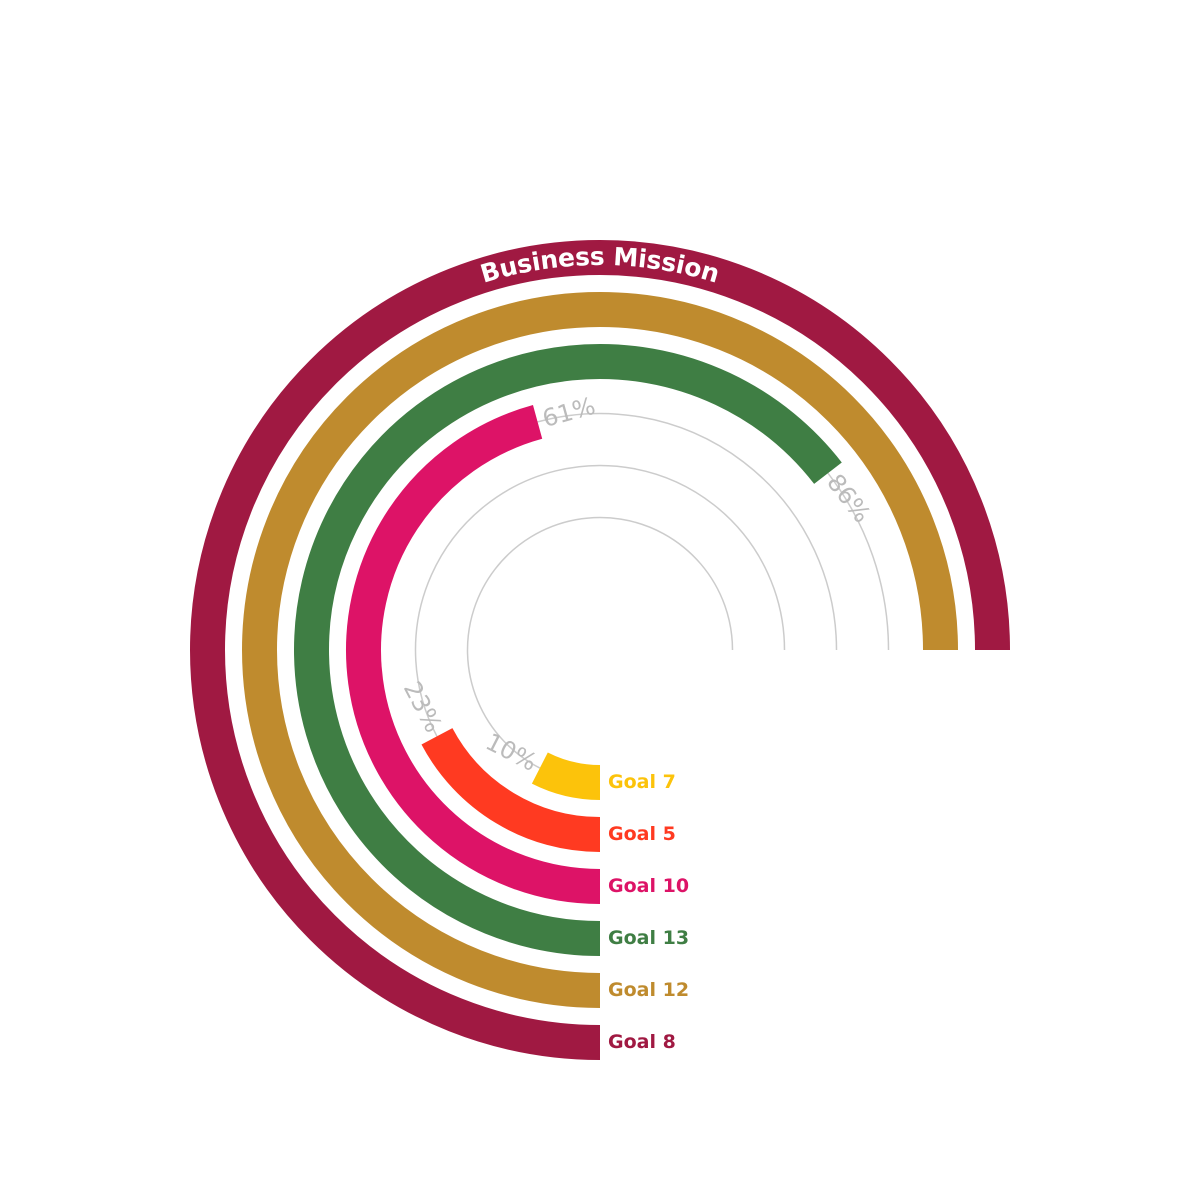 This screenshot has width=1200, height=1200. I want to click on value-label: 23%, so click(423, 707).